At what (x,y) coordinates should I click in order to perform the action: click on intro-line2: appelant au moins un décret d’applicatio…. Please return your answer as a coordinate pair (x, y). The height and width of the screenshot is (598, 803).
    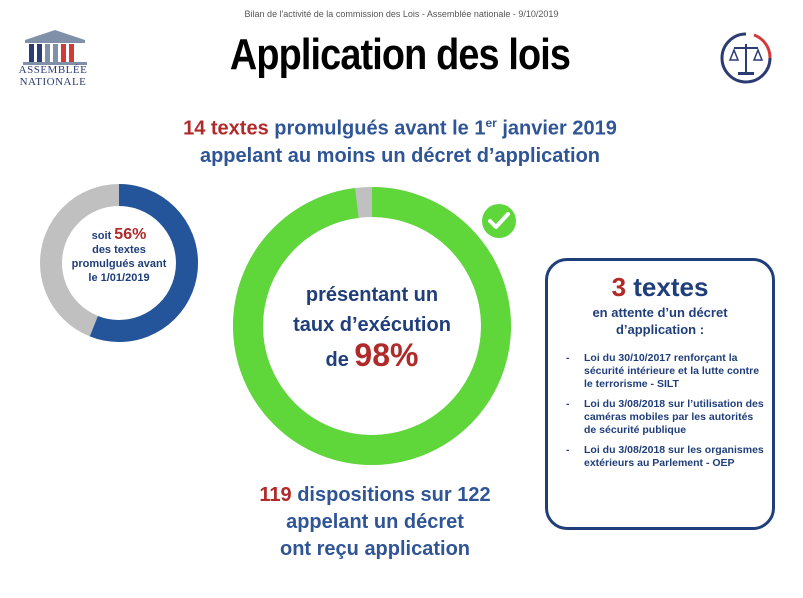
    Looking at the image, I should click on (400, 155).